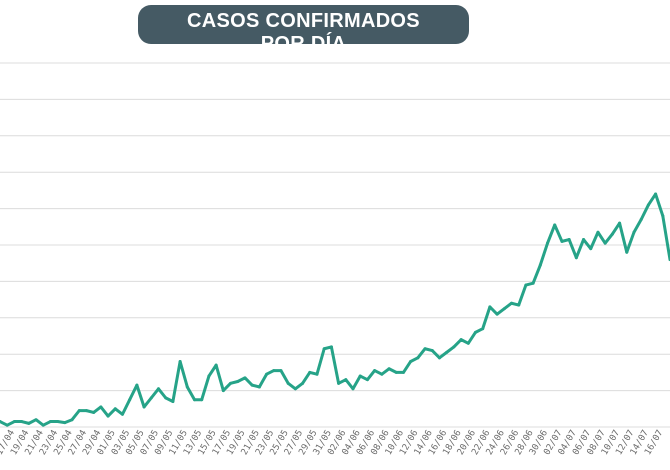 This screenshot has width=670, height=470. Describe the element at coordinates (303, 21) in the screenshot. I see `chart-title-line1: CASOS CONFIRMADOS` at that location.